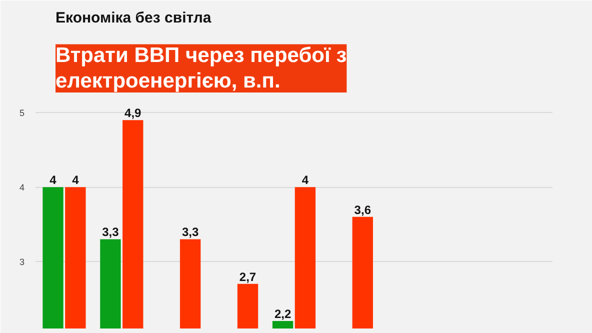  What do you see at coordinates (247, 277) in the screenshot?
I see `data-label: 2,7` at bounding box center [247, 277].